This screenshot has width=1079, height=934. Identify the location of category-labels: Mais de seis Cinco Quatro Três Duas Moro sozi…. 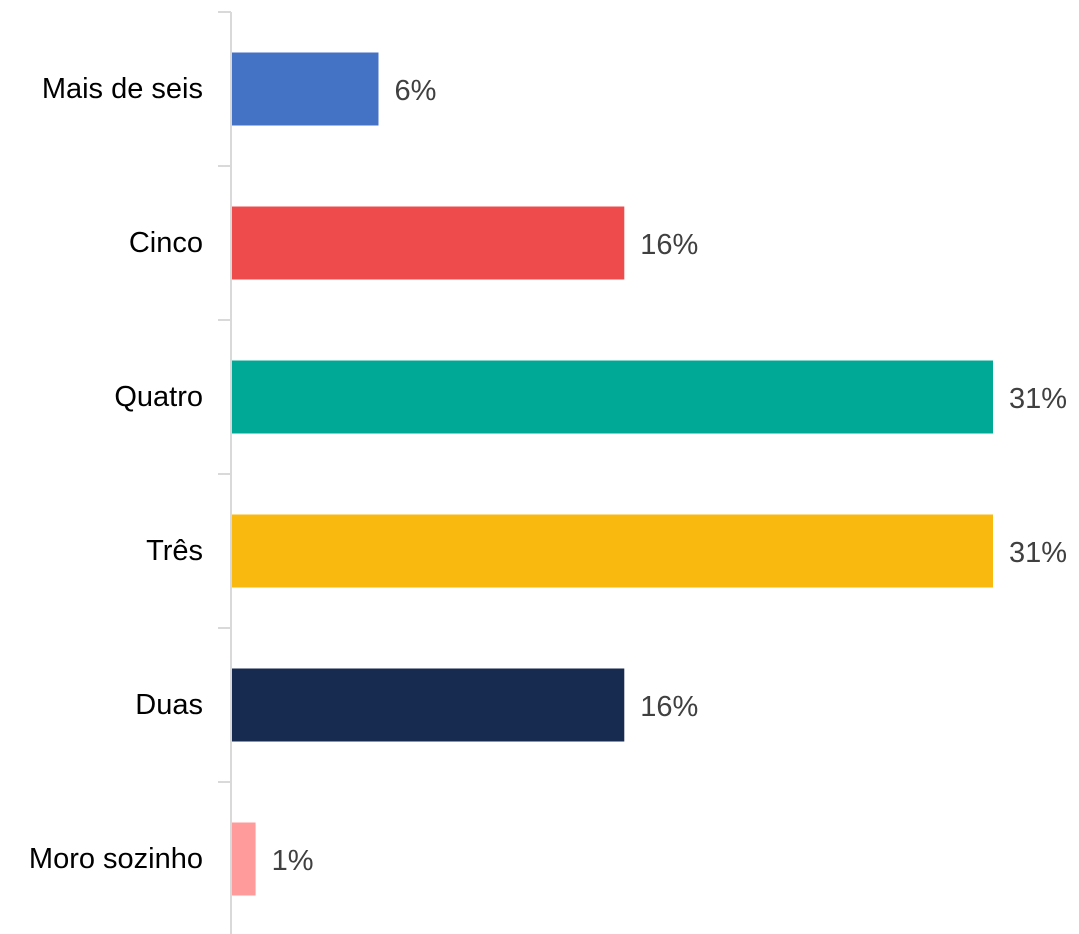
(116, 474).